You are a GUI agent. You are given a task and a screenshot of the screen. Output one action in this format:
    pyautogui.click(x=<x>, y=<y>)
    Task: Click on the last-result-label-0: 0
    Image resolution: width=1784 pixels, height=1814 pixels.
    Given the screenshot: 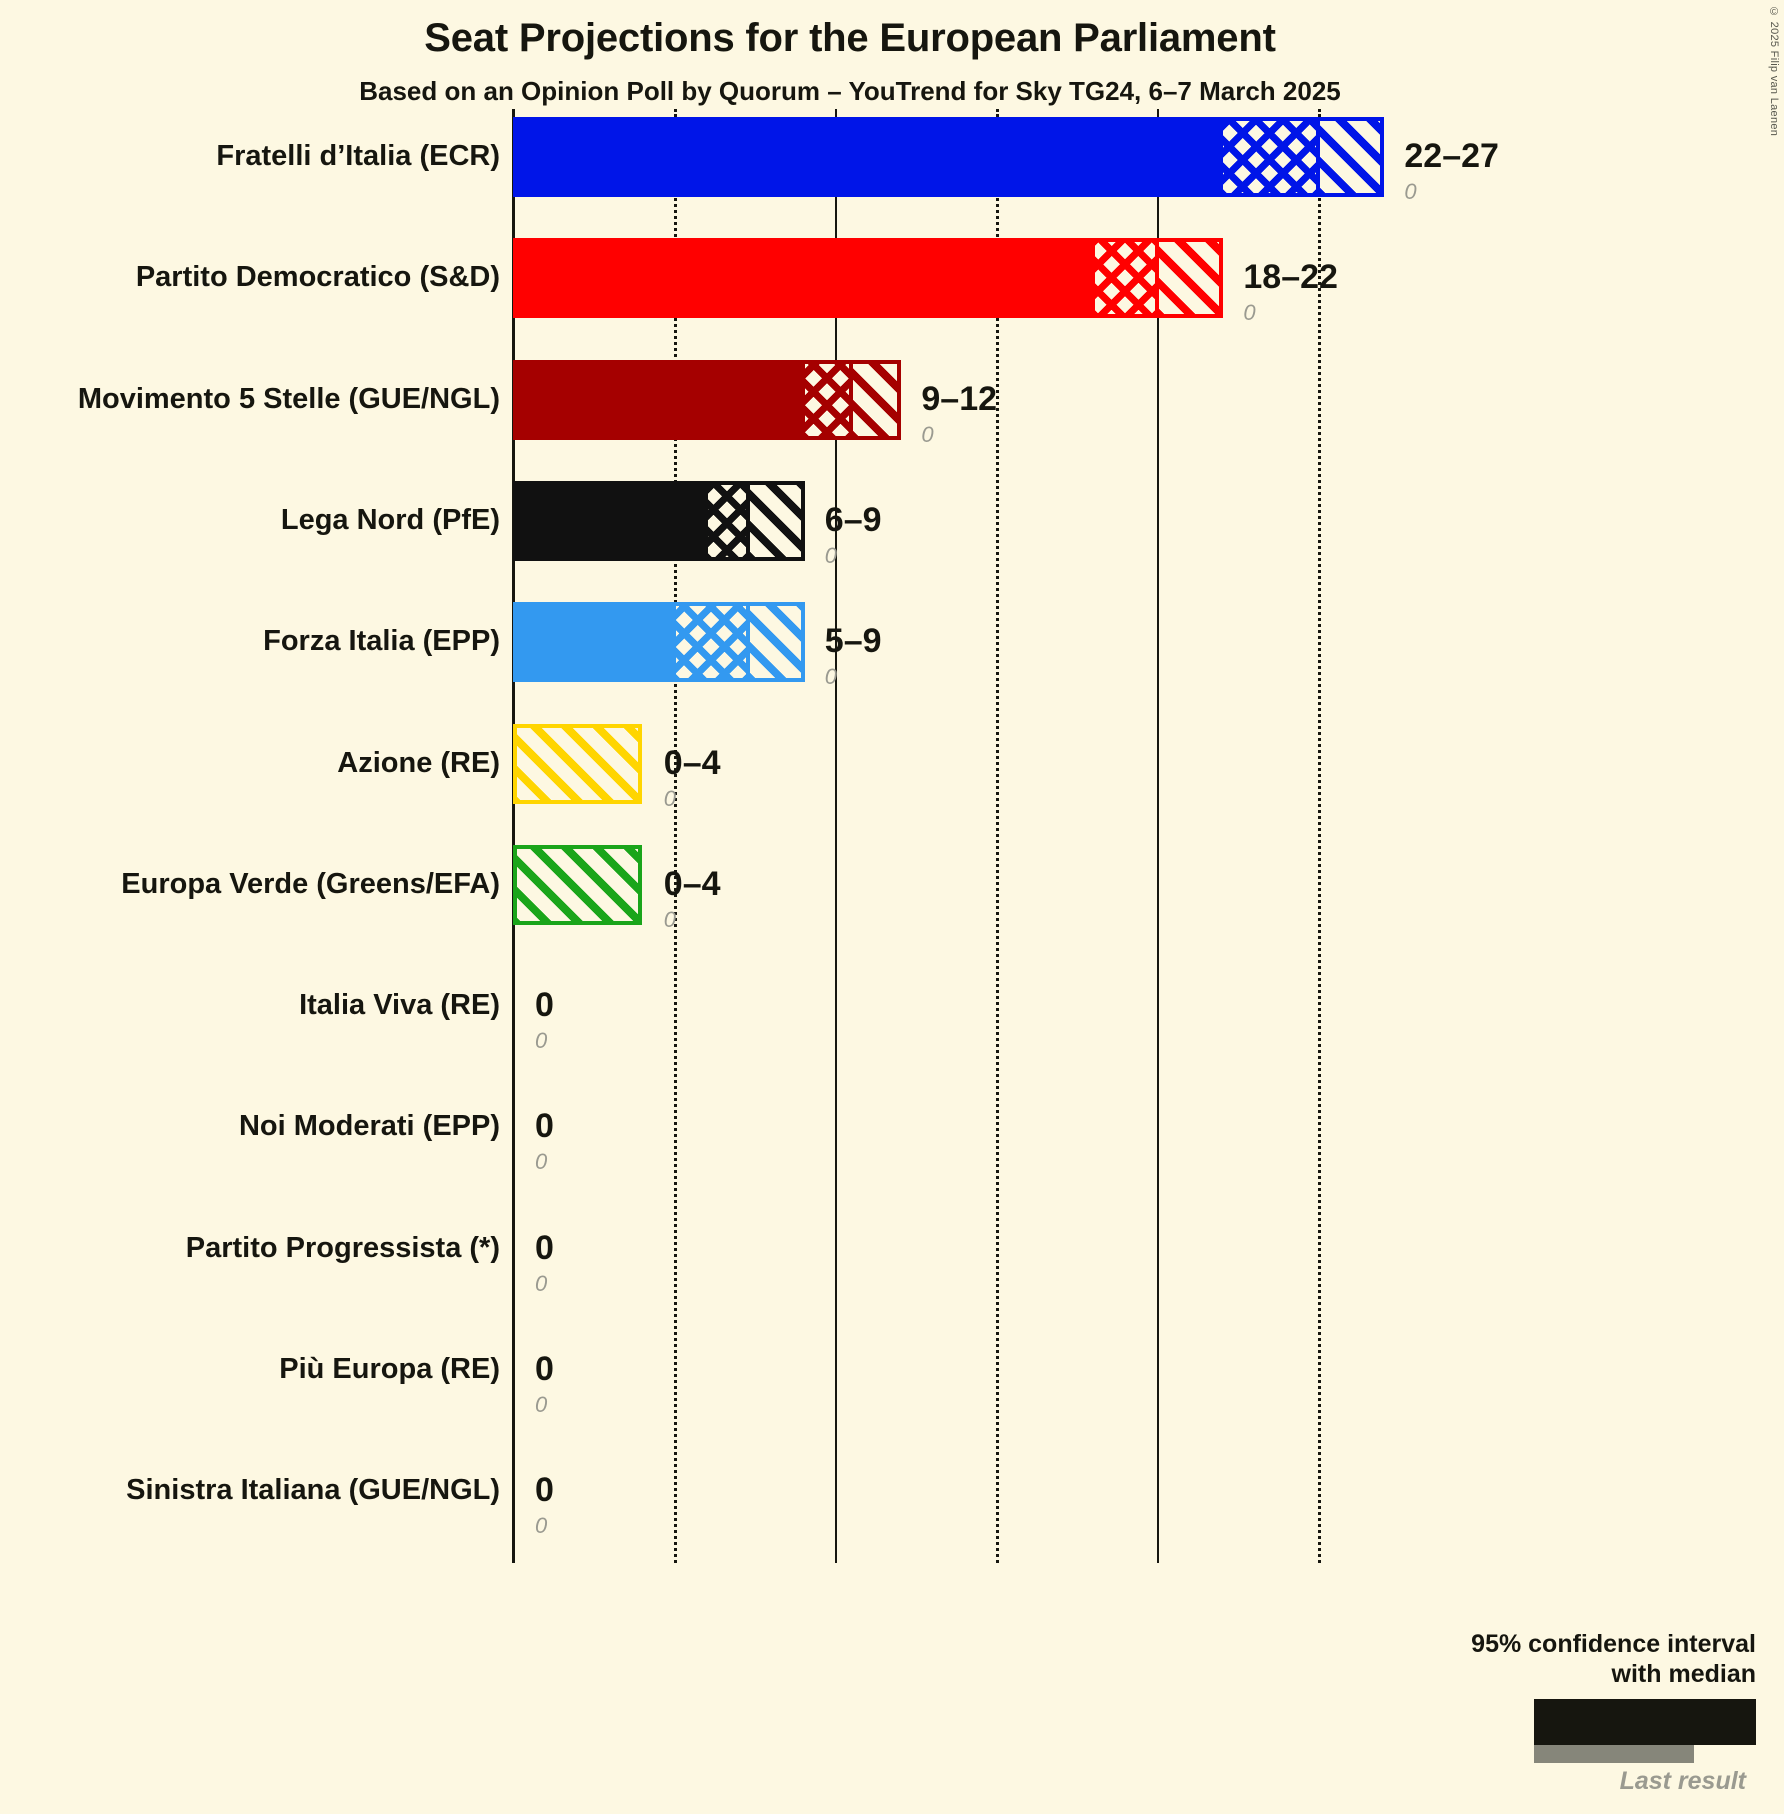 What is the action you would take?
    pyautogui.click(x=1410, y=191)
    